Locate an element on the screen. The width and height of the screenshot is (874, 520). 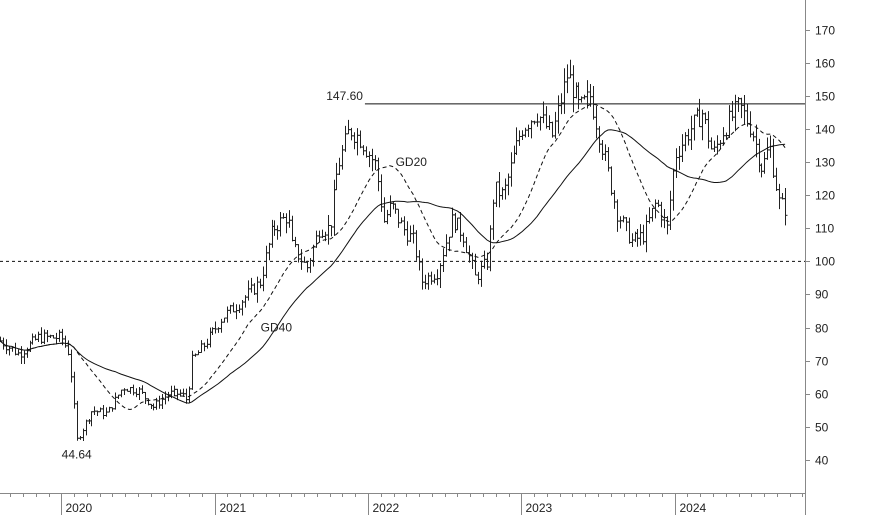
x-tick-label: 2023 is located at coordinates (539, 508).